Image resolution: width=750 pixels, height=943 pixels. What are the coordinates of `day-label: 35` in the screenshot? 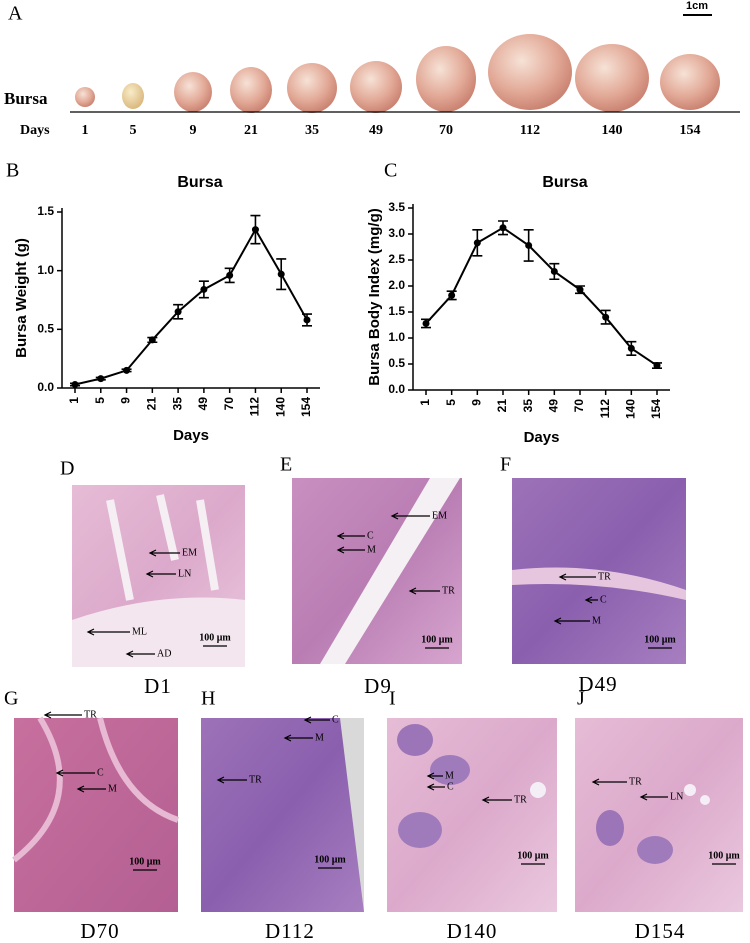 It's located at (312, 130).